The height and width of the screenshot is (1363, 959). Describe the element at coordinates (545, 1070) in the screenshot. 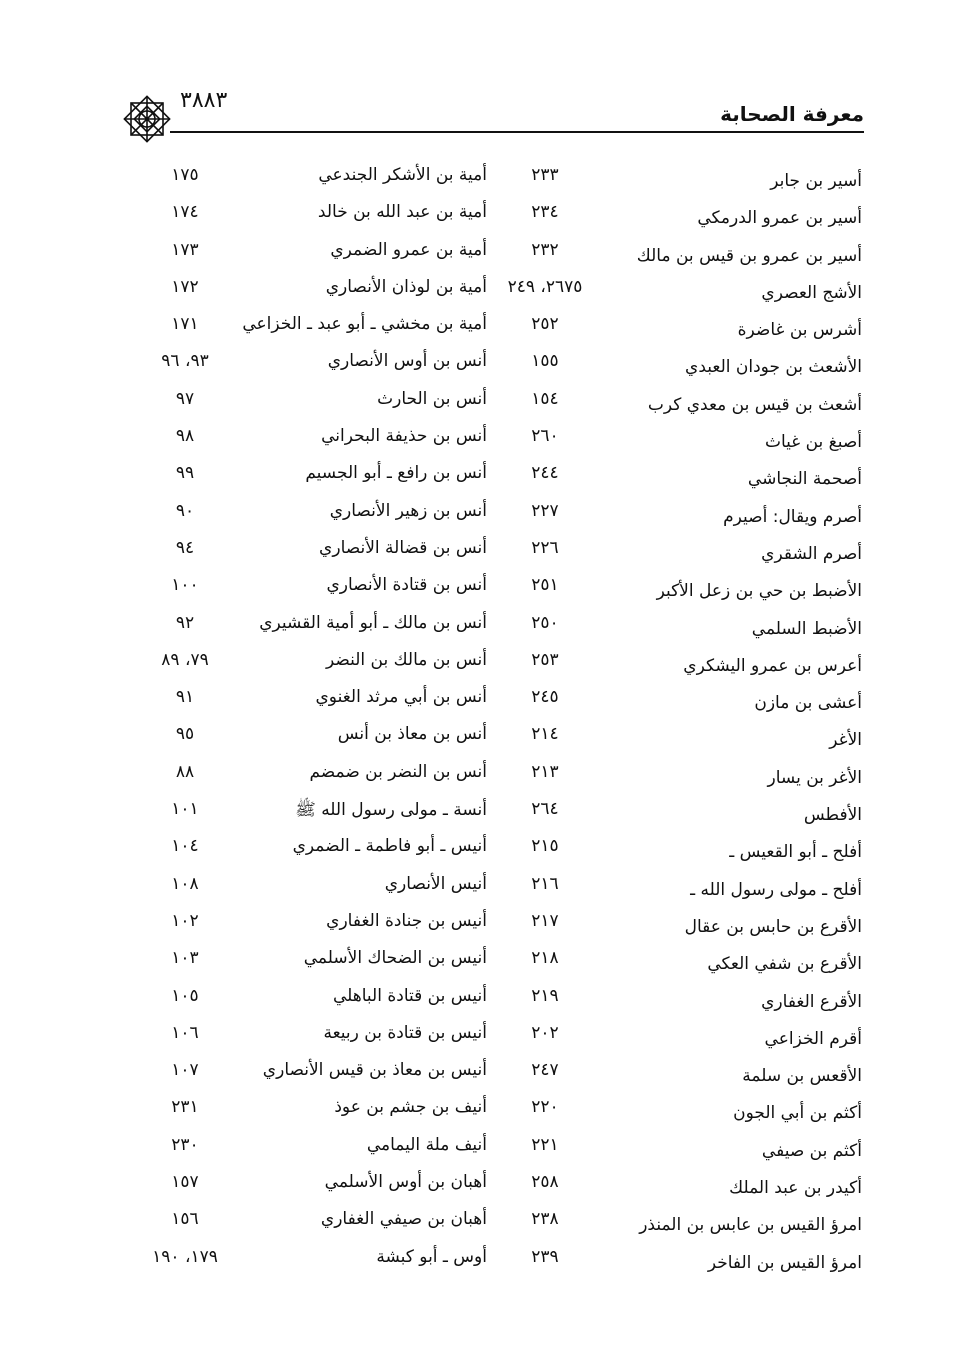

I see `entry-page: ٢٤٧` at that location.